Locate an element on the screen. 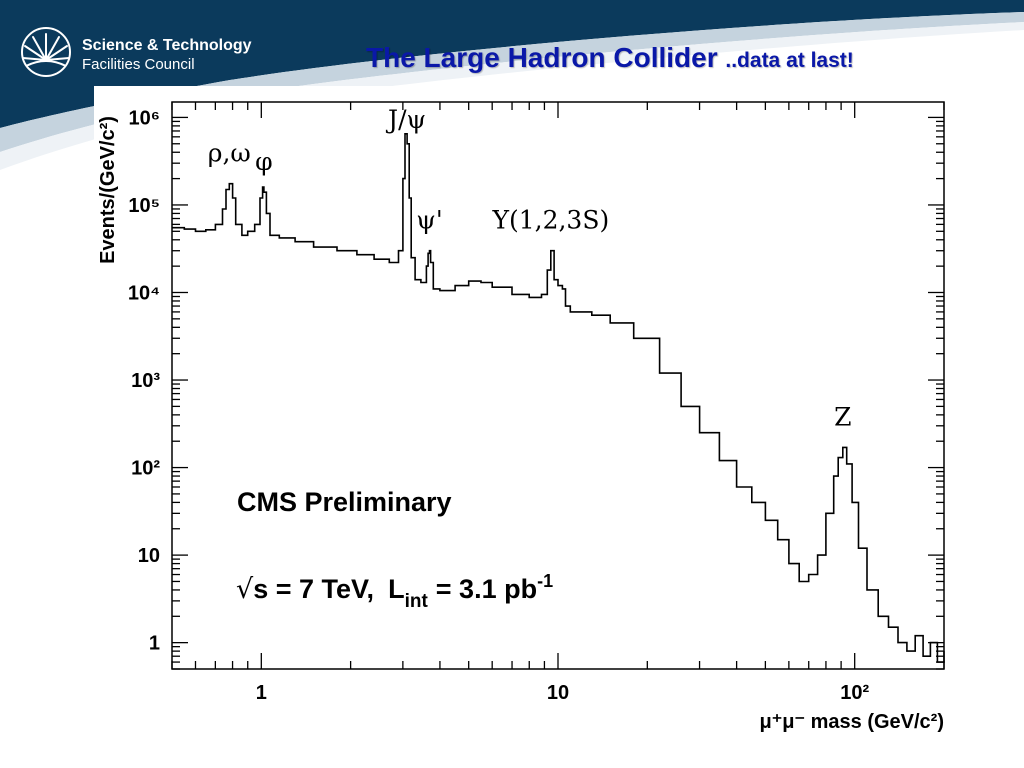 This screenshot has height=768, width=1024. y-tick-label: 10 is located at coordinates (149, 556).